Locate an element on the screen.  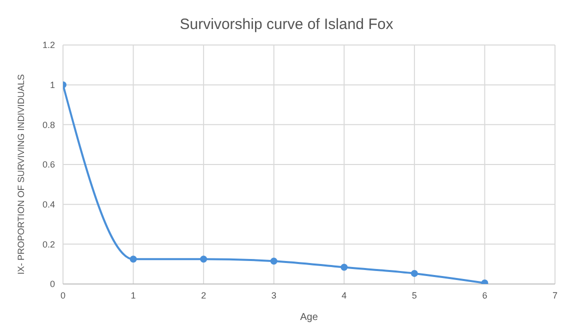
x-tick-label: 5 is located at coordinates (414, 295).